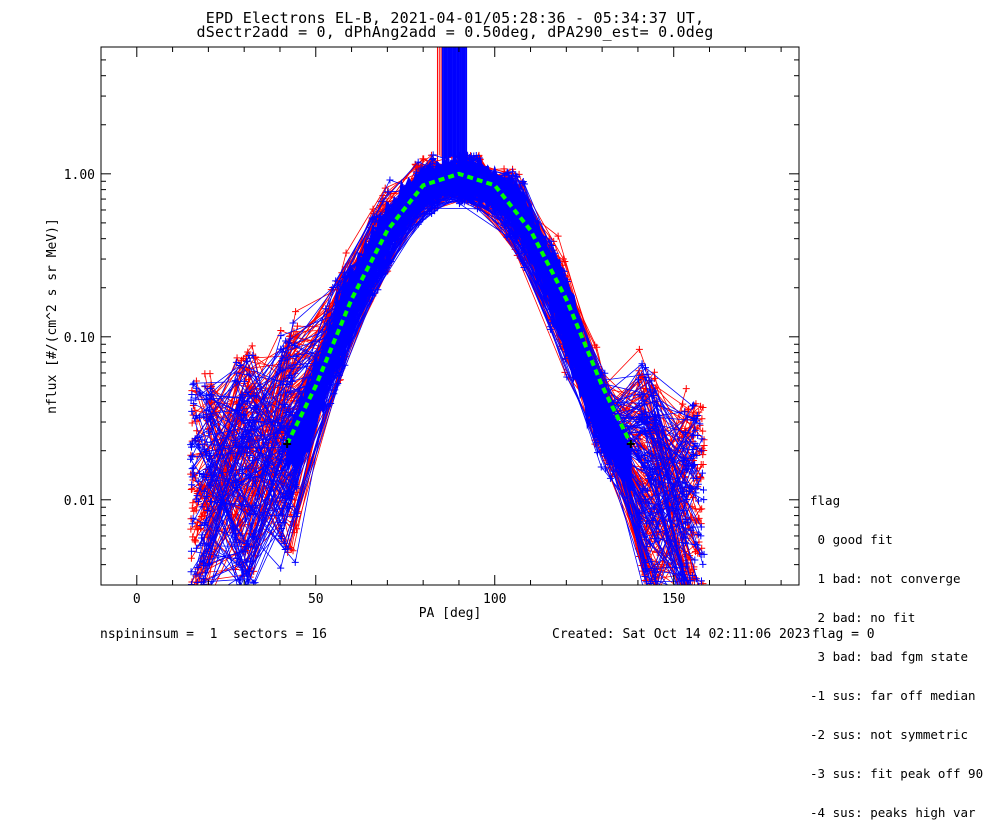 Image resolution: width=1000 pixels, height=832 pixels. What do you see at coordinates (825, 500) in the screenshot?
I see `legend-title: flag` at bounding box center [825, 500].